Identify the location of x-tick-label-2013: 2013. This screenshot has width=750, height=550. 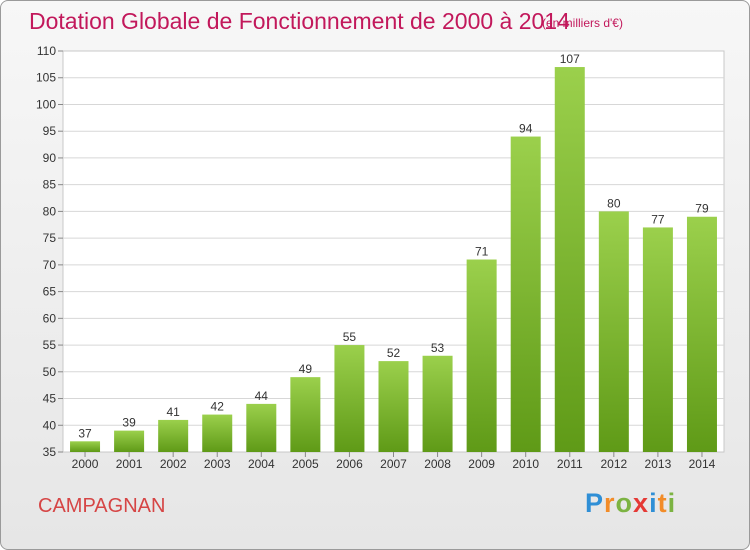
(658, 464).